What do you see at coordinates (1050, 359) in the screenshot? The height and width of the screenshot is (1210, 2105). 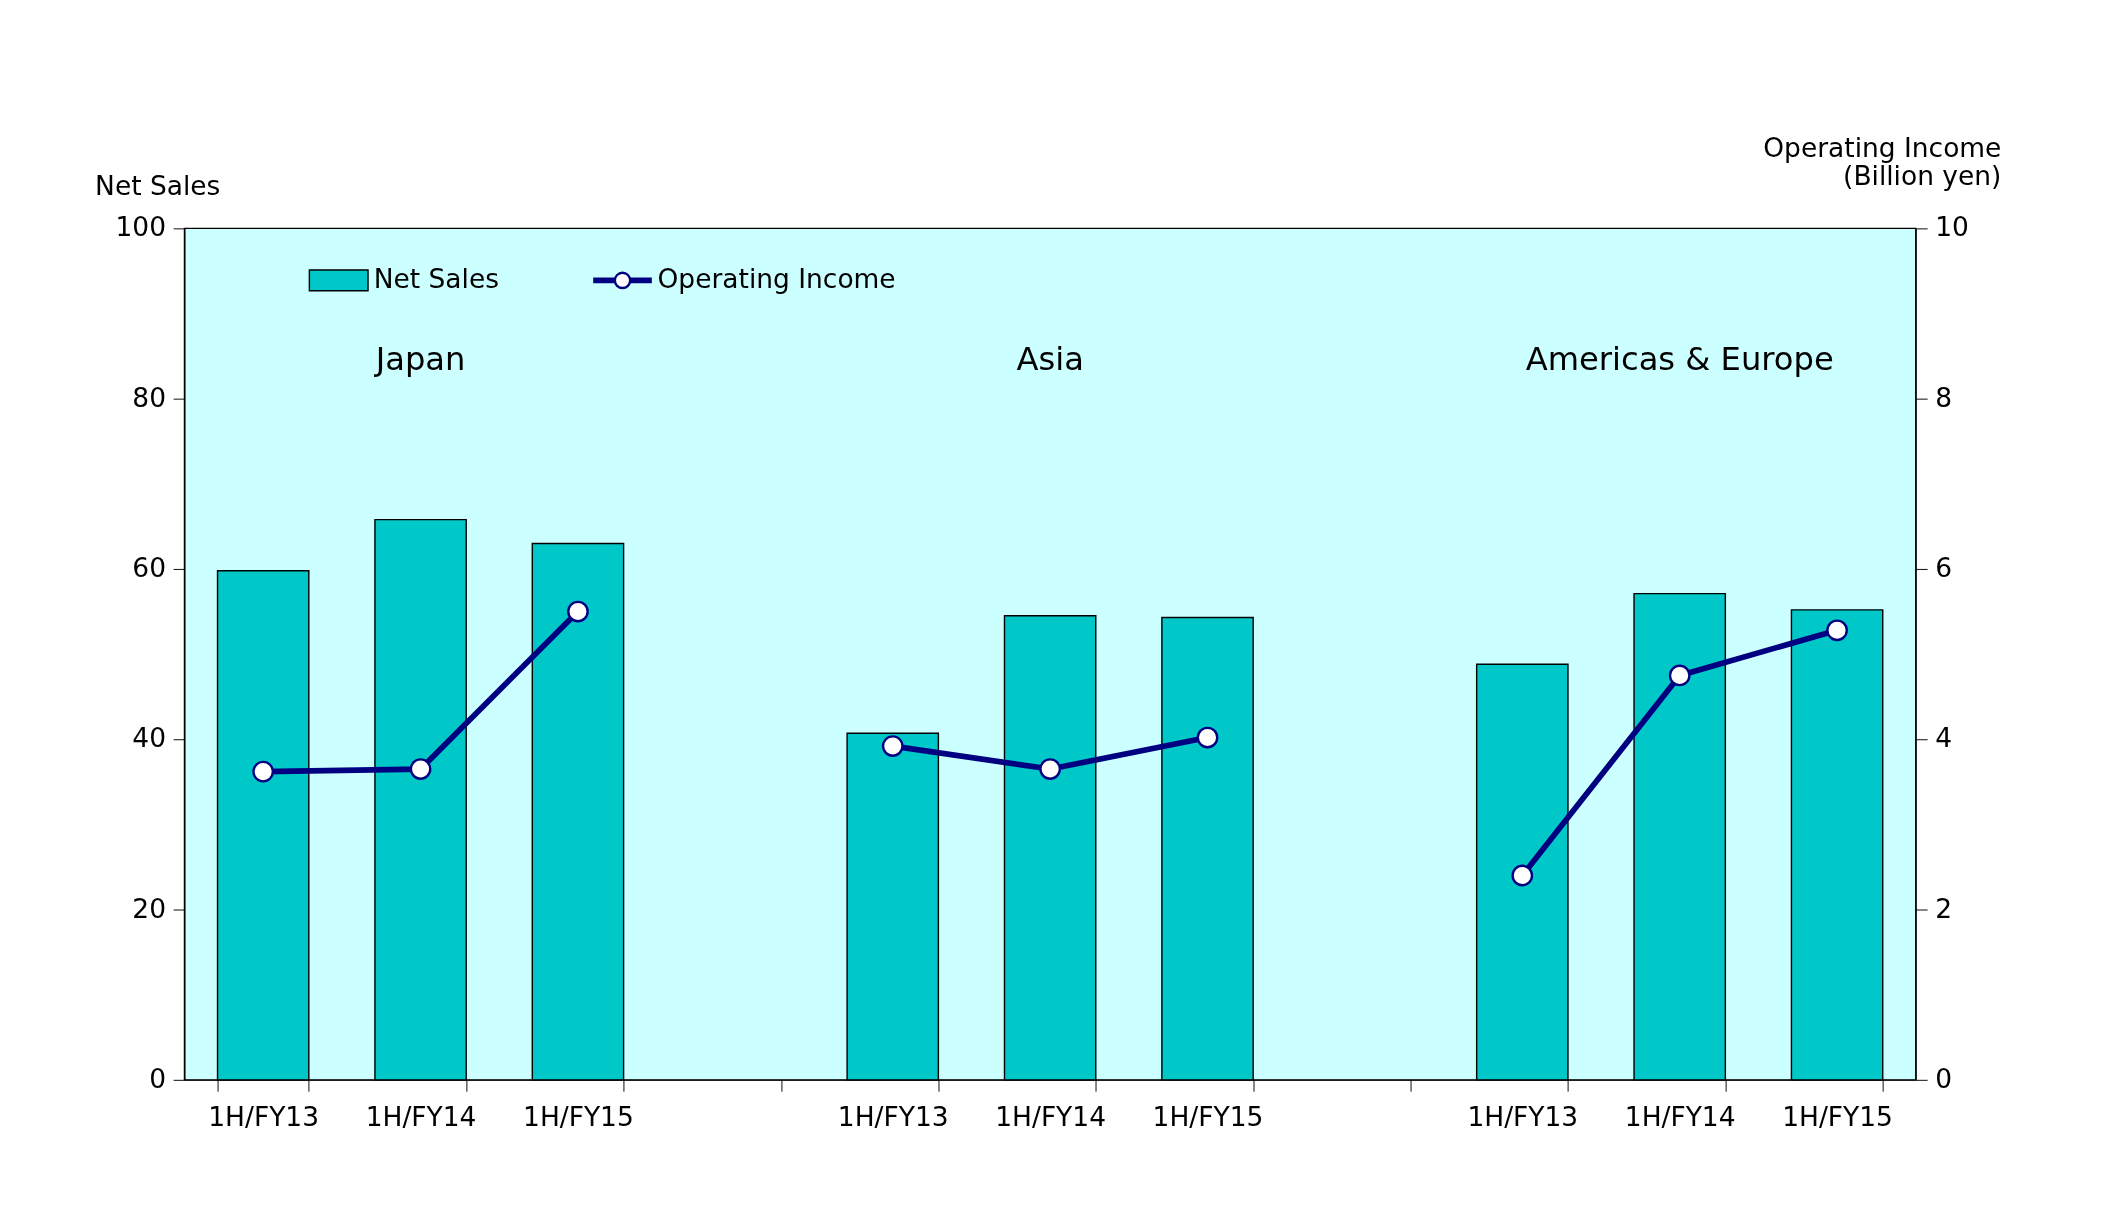 I see `annotation: Asia` at bounding box center [1050, 359].